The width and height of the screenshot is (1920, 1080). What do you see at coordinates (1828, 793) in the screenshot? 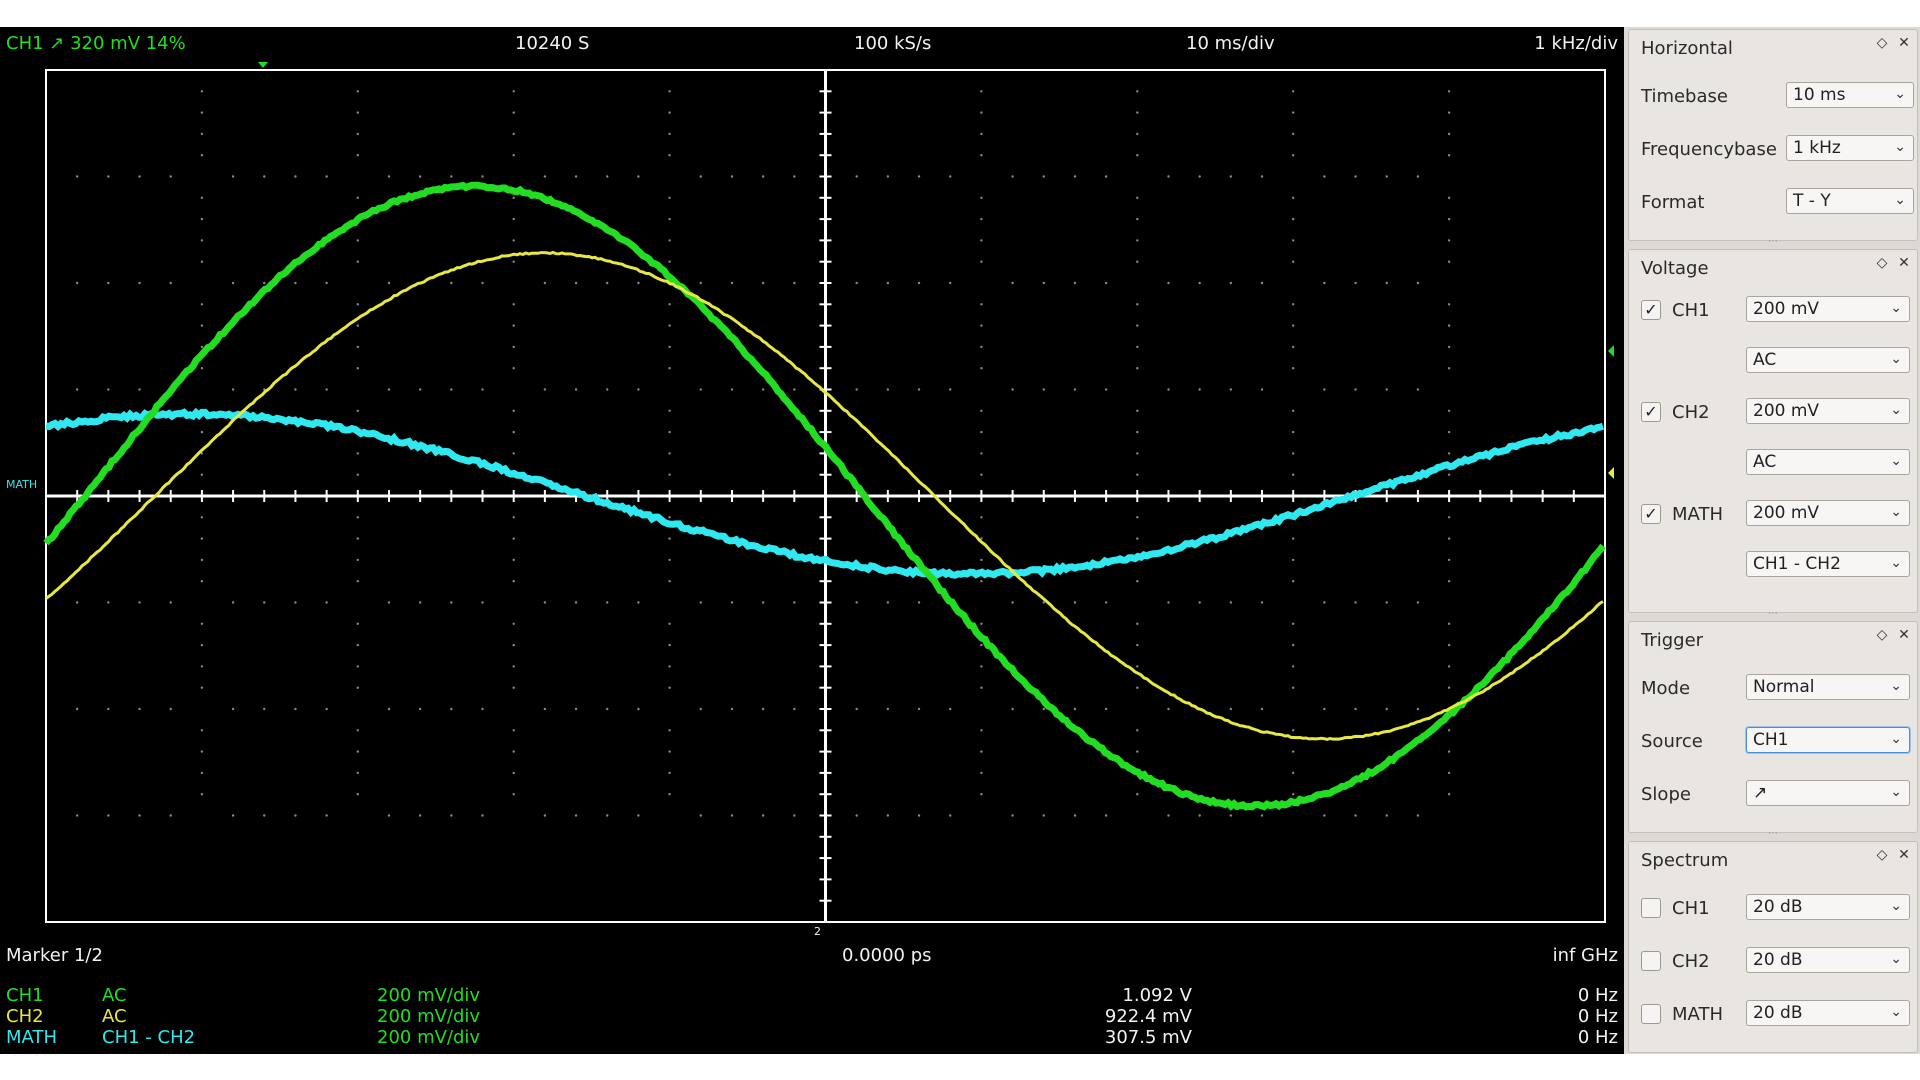
I see `trigger-slope-select: ↗ ⌄` at bounding box center [1828, 793].